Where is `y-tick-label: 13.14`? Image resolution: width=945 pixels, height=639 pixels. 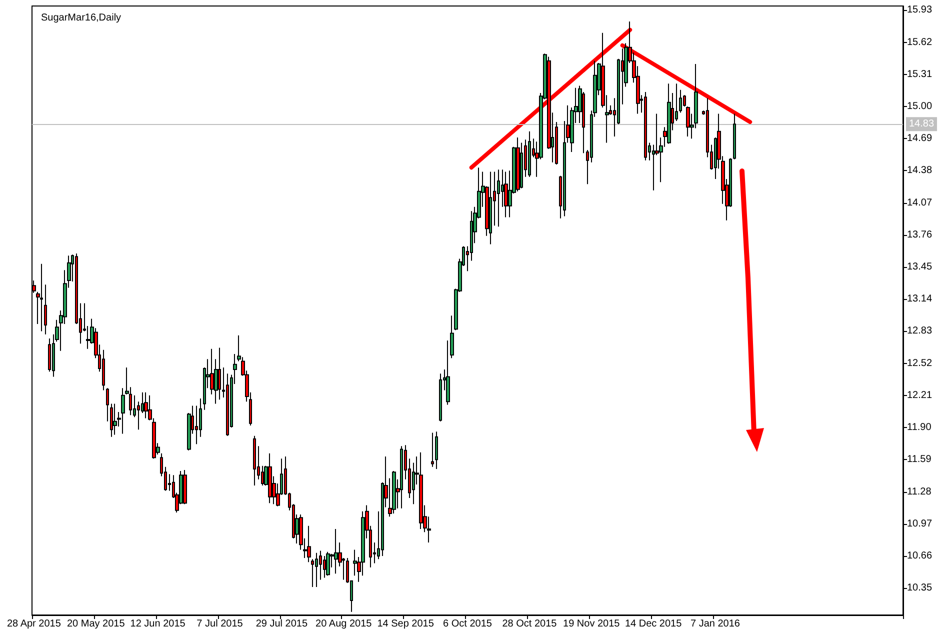 y-tick-label: 13.14 is located at coordinates (919, 299).